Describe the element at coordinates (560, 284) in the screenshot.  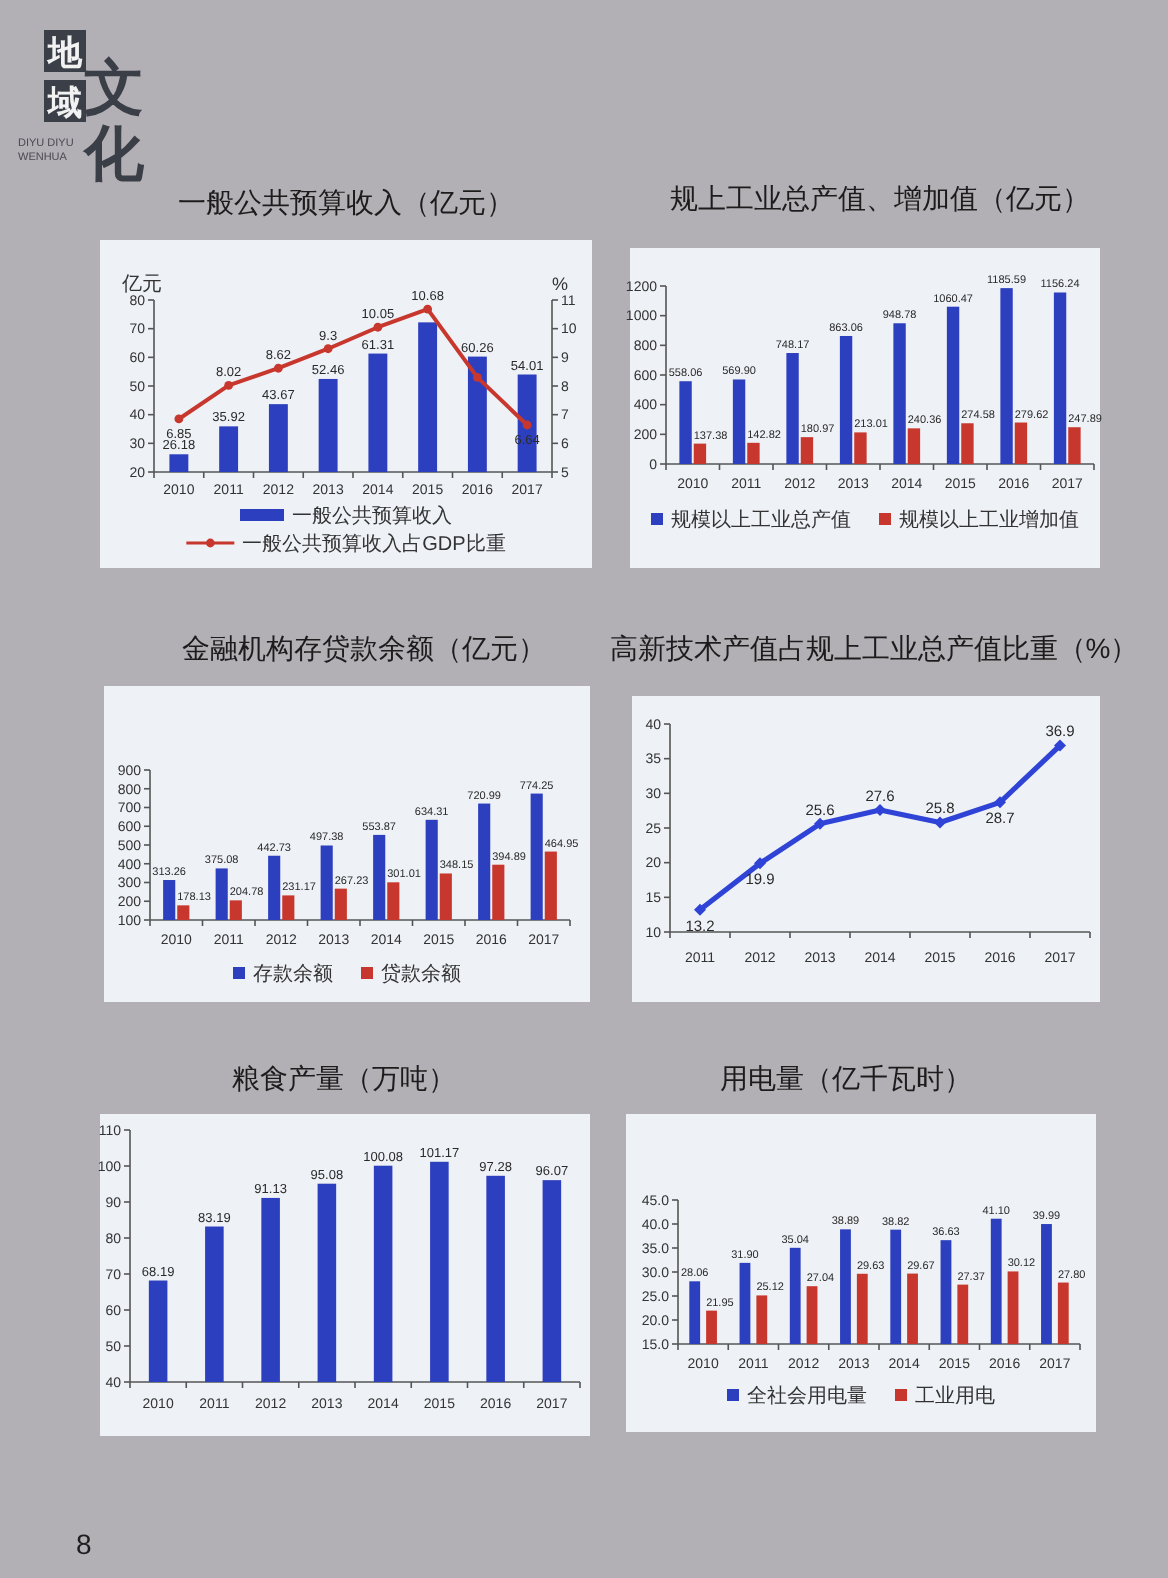
I see `y2-axis-title: %` at that location.